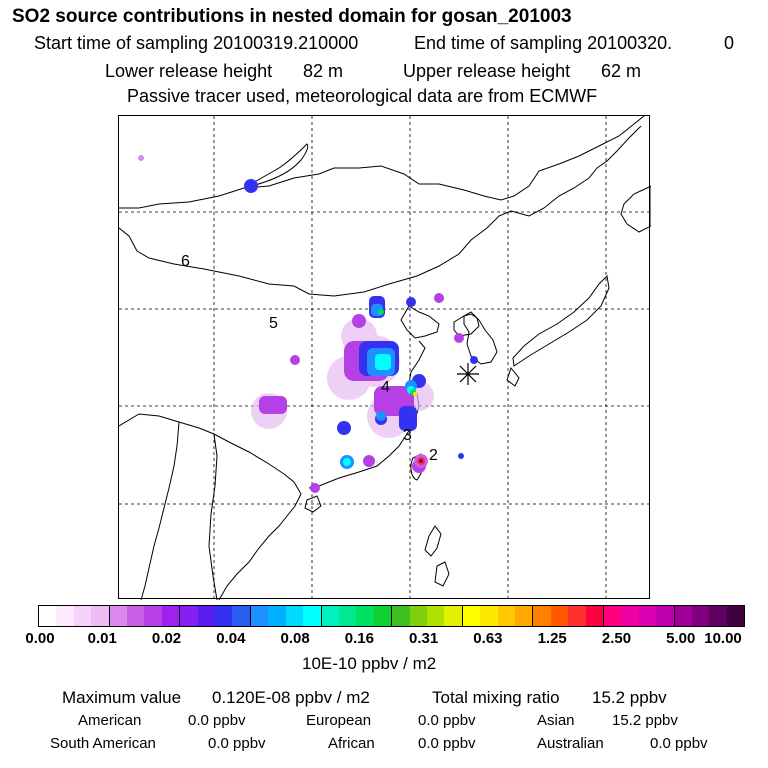  What do you see at coordinates (729, 43) in the screenshot?
I see `end-time-value: 0` at bounding box center [729, 43].